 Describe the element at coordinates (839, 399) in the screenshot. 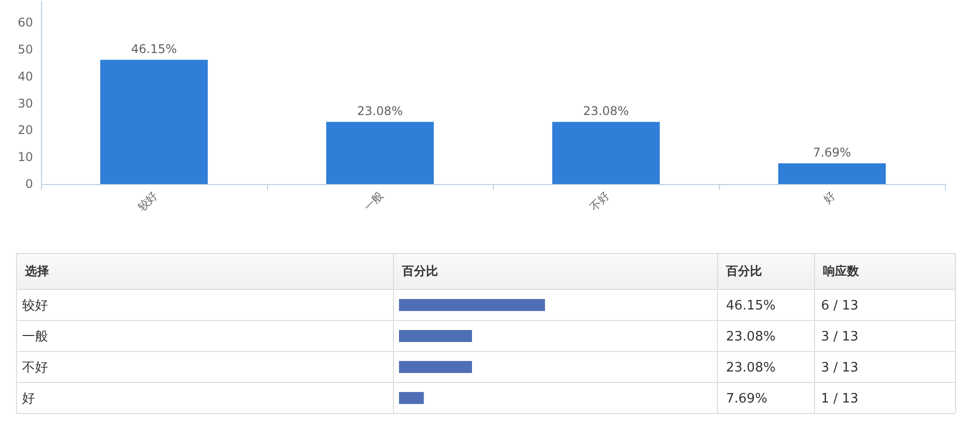

I see `text: 1 / 13` at that location.